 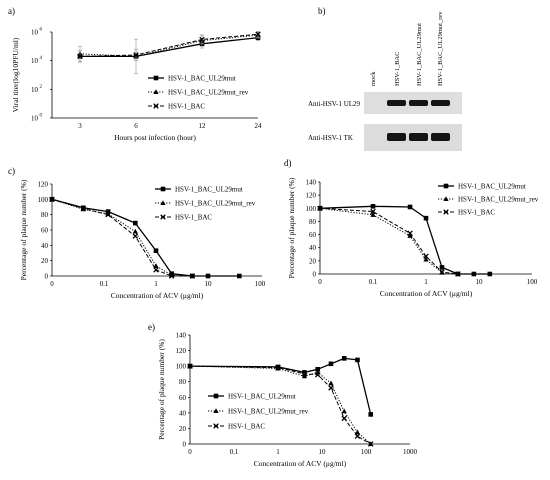 What do you see at coordinates (419, 54) in the screenshot?
I see `blot-lane-label: HSV-1_BAC_UL29mut` at bounding box center [419, 54].